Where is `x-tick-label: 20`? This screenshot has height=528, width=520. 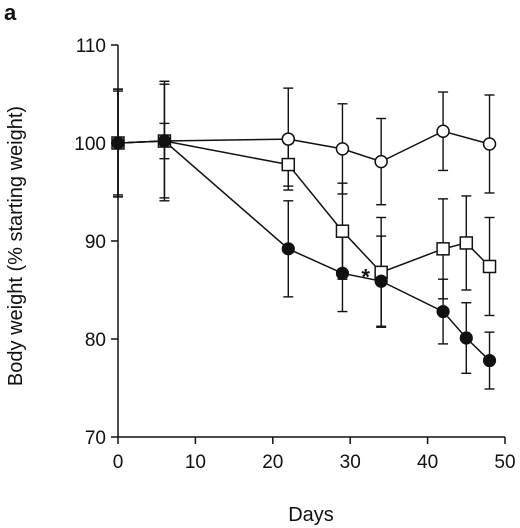
x-tick-label: 20 is located at coordinates (272, 462).